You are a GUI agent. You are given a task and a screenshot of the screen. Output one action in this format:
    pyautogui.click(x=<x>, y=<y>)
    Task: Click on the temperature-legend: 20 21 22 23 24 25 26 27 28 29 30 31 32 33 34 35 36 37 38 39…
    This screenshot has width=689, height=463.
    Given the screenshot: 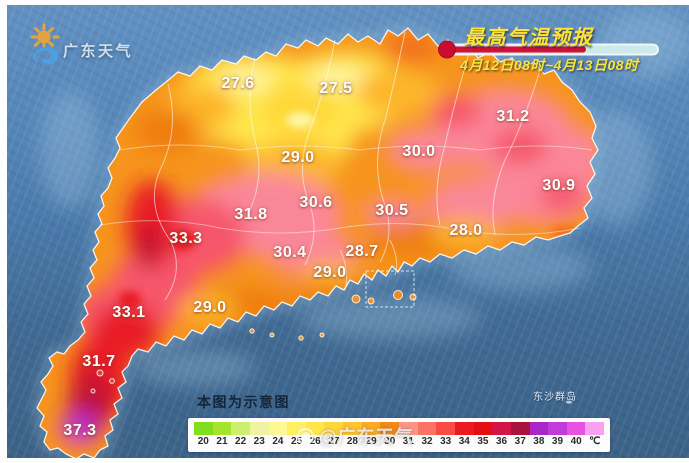 What is the action you would take?
    pyautogui.click(x=399, y=435)
    